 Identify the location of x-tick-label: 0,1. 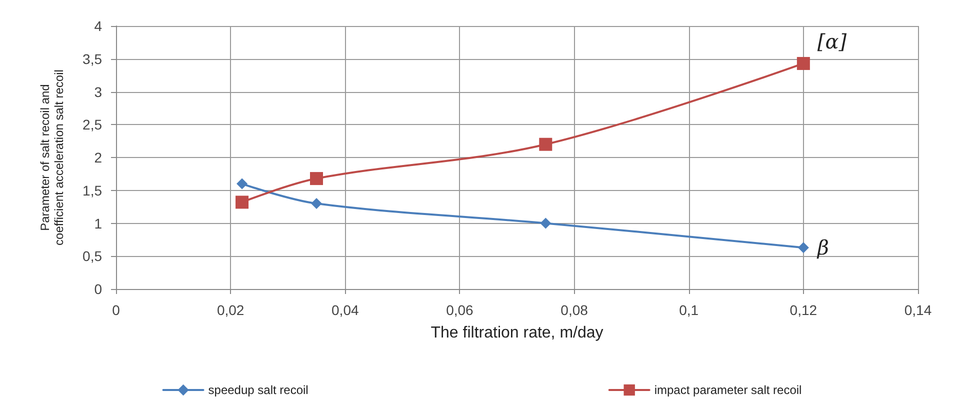
(689, 310).